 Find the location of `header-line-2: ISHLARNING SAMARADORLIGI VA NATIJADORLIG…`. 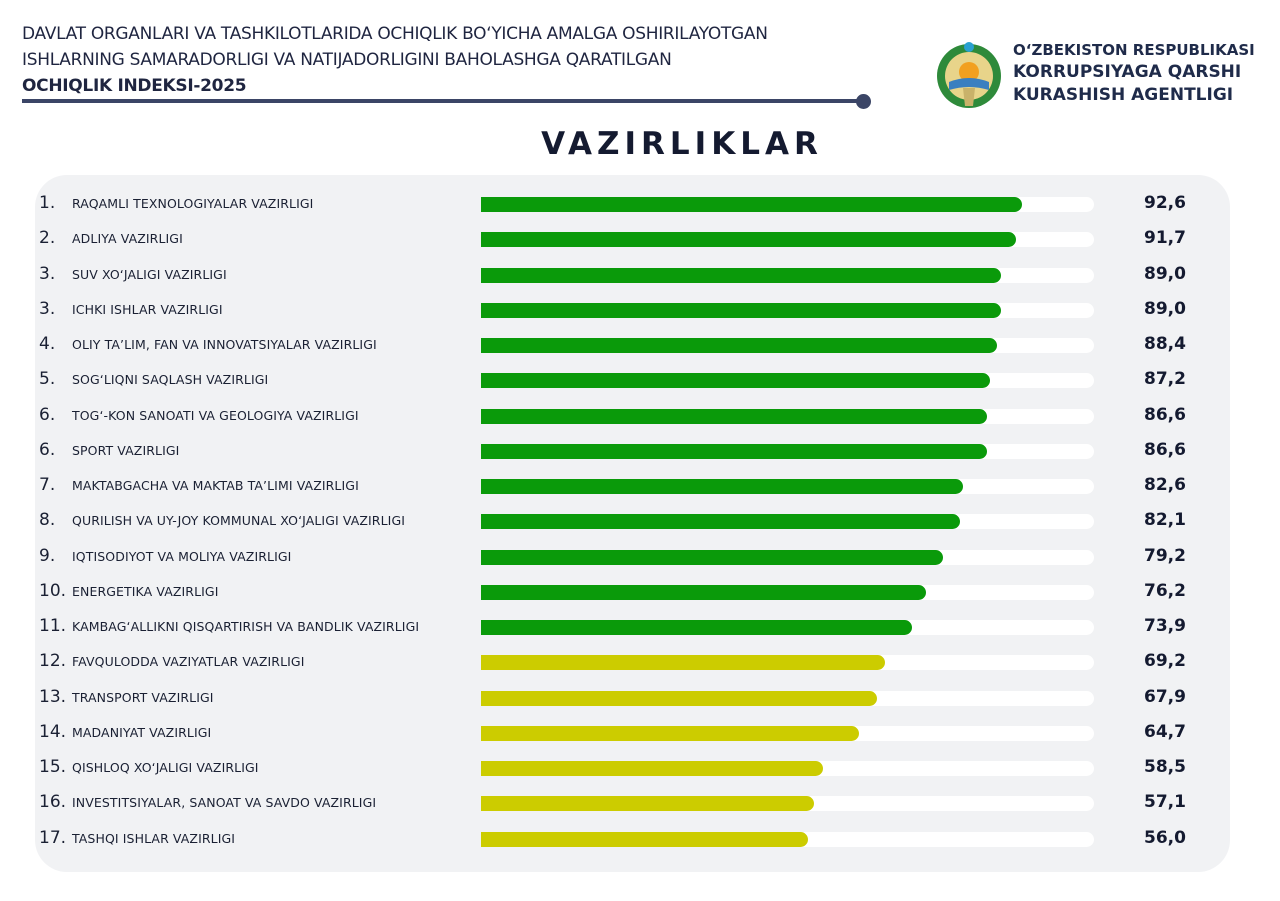

header-line-2: ISHLARNING SAMARADORLIGI VA NATIJADORLIG… is located at coordinates (347, 60).